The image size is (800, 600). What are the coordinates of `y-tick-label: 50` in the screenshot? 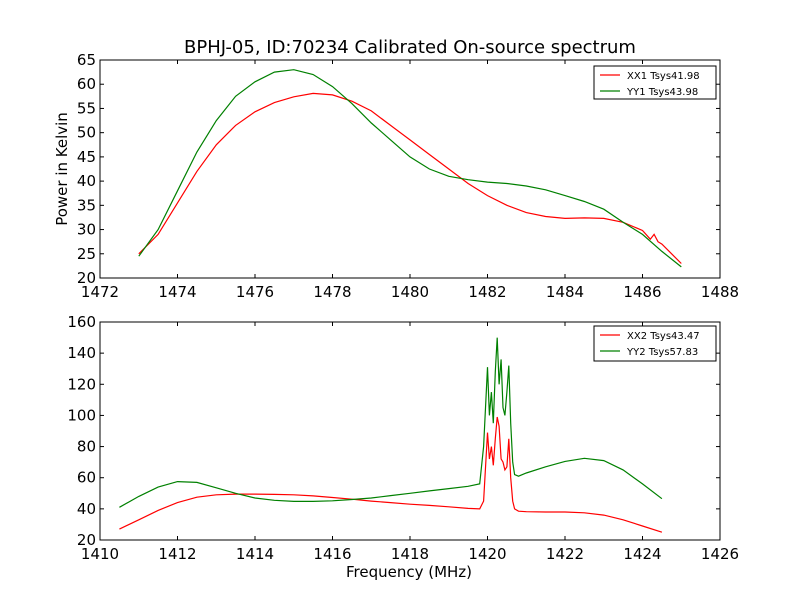 It's located at (86, 133).